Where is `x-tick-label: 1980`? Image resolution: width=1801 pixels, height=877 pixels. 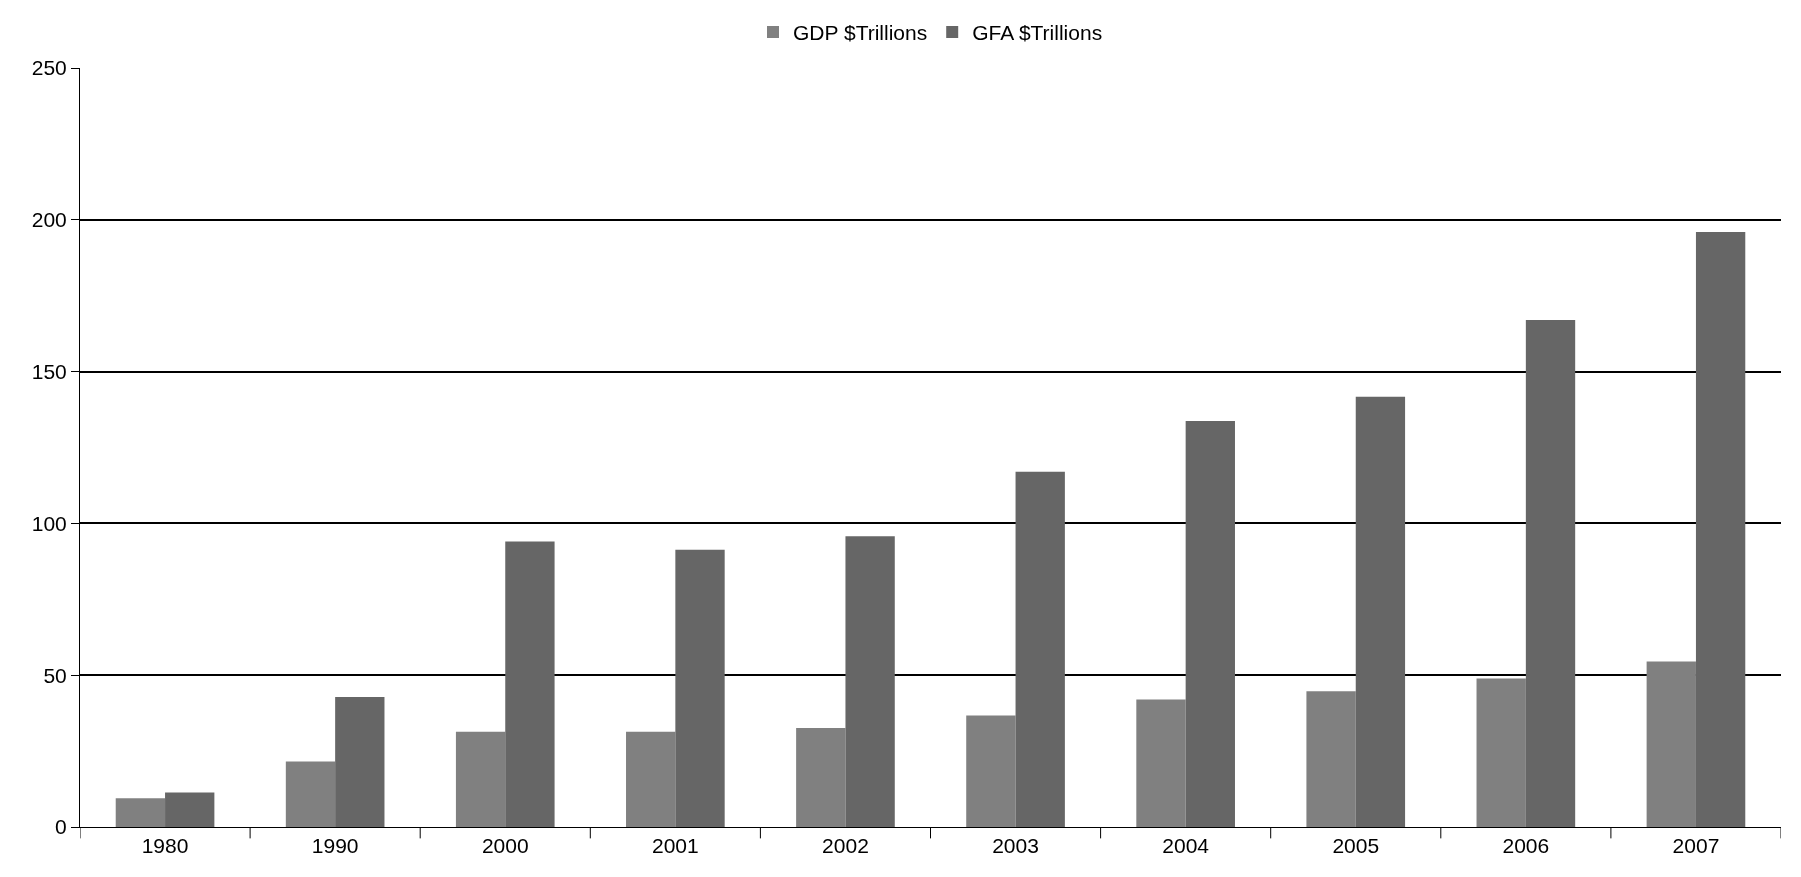 x-tick-label: 1980 is located at coordinates (165, 846).